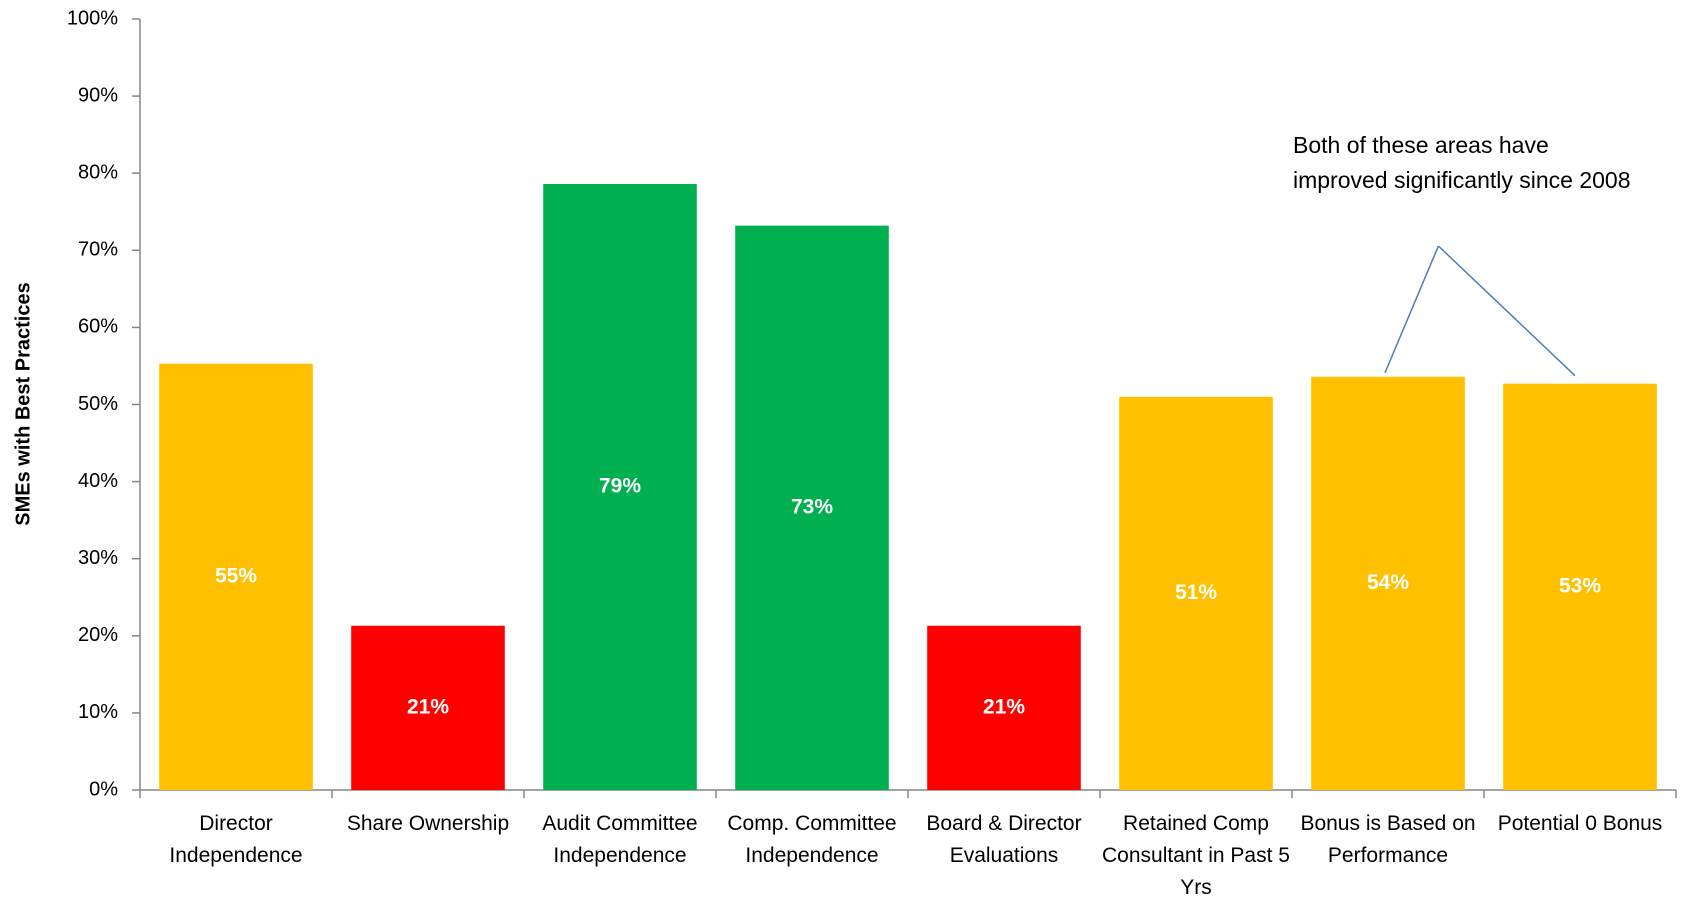 The image size is (1686, 910). Describe the element at coordinates (812, 839) in the screenshot. I see `x-tick-label: Comp. Committee Independence` at that location.